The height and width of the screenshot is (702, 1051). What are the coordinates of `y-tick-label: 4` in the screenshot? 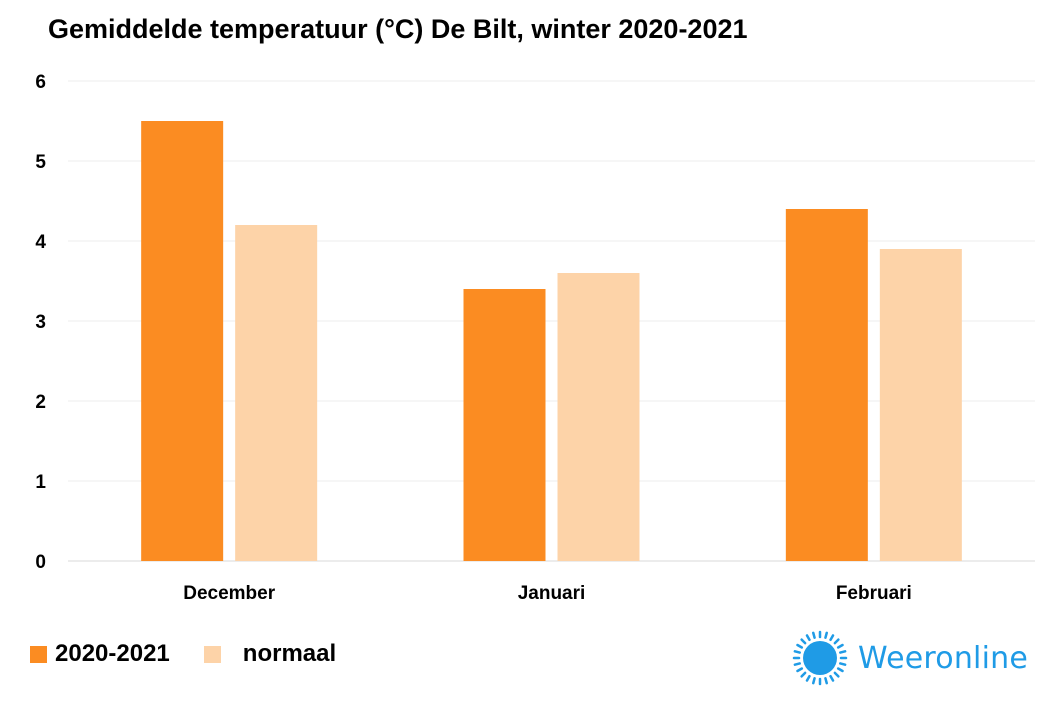 It's located at (40, 242).